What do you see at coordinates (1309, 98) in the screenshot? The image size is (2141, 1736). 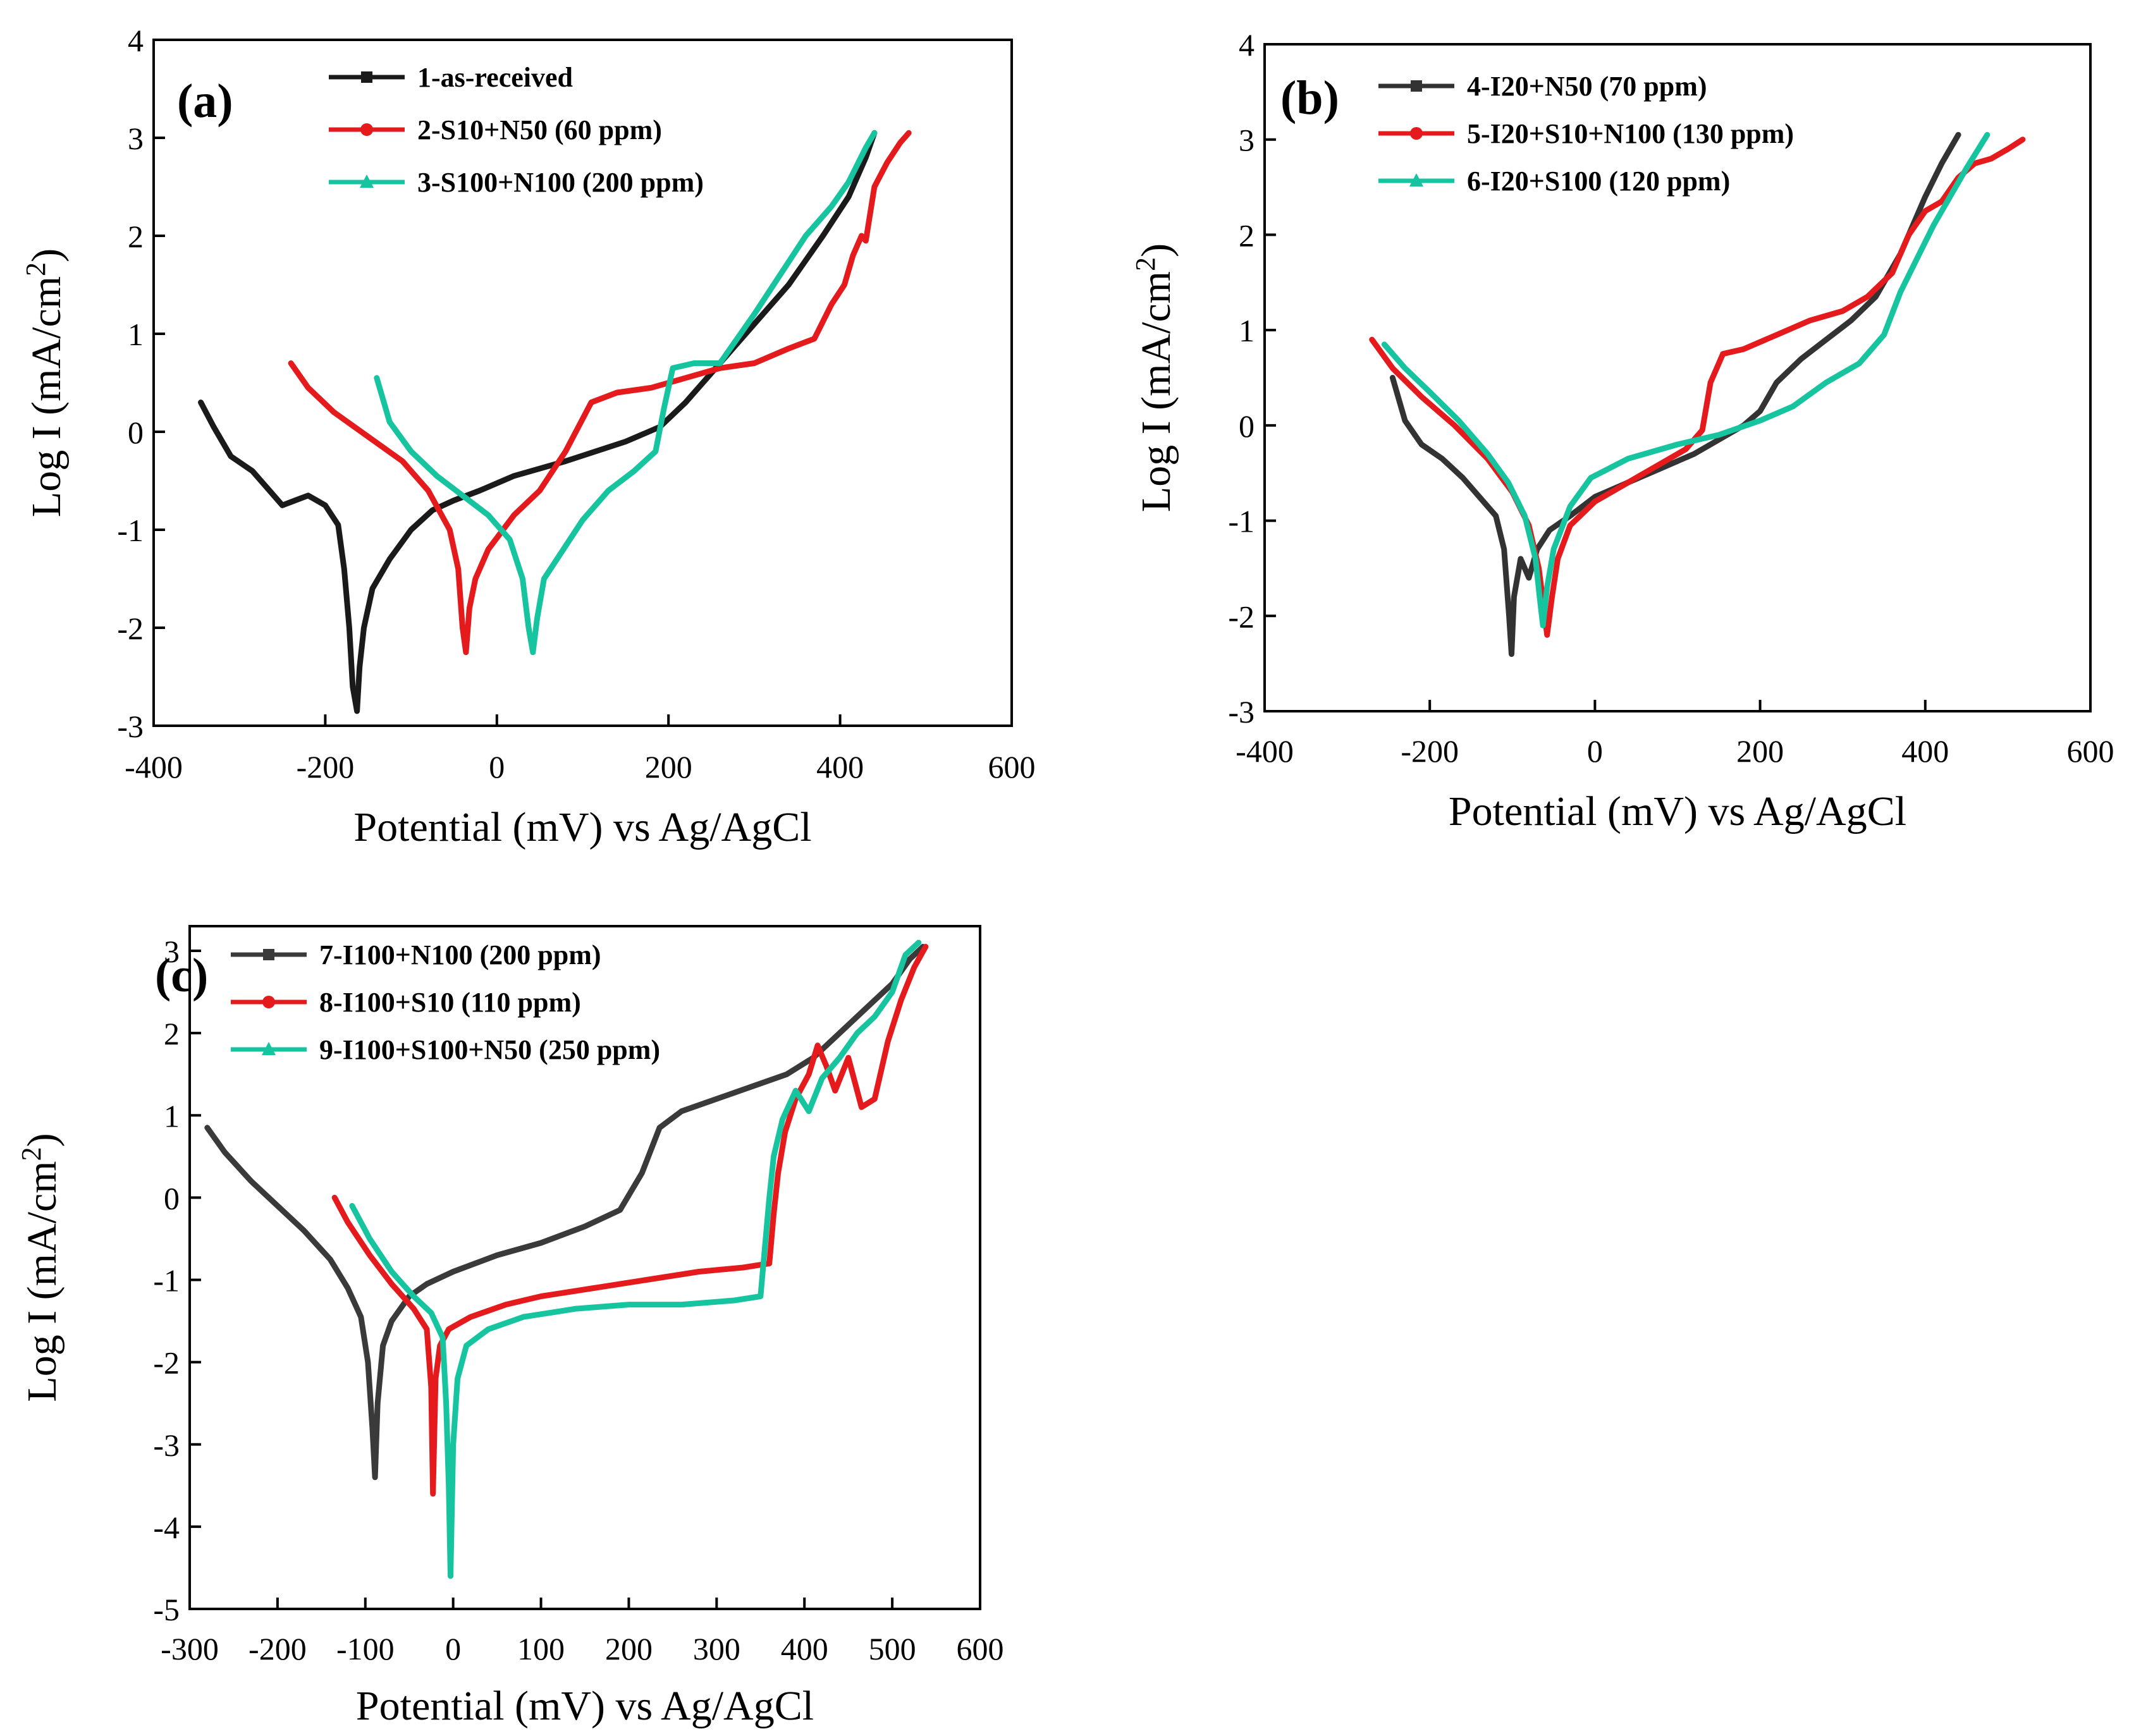 I see `panel-label: (b)` at bounding box center [1309, 98].